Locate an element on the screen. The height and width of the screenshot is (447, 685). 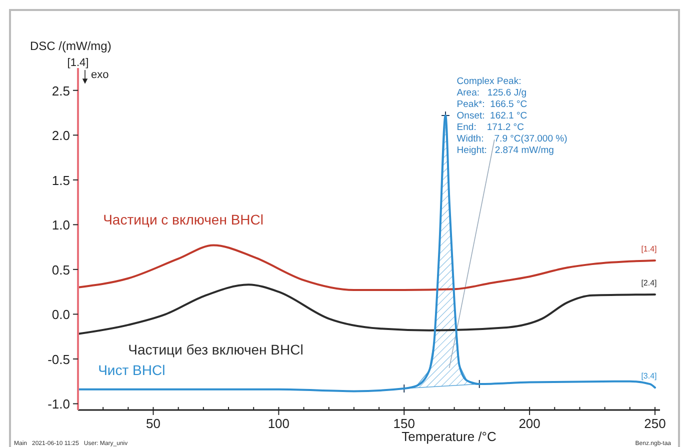
annotation: Complex Peak: is located at coordinates (489, 82).